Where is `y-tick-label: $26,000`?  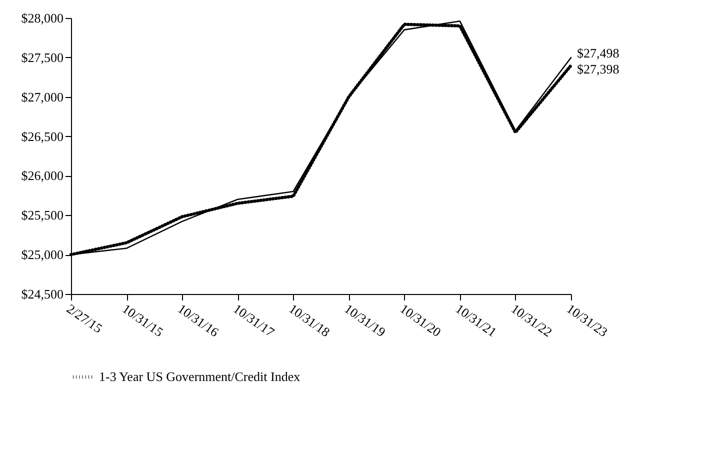 y-tick-label: $26,000 is located at coordinates (42, 176).